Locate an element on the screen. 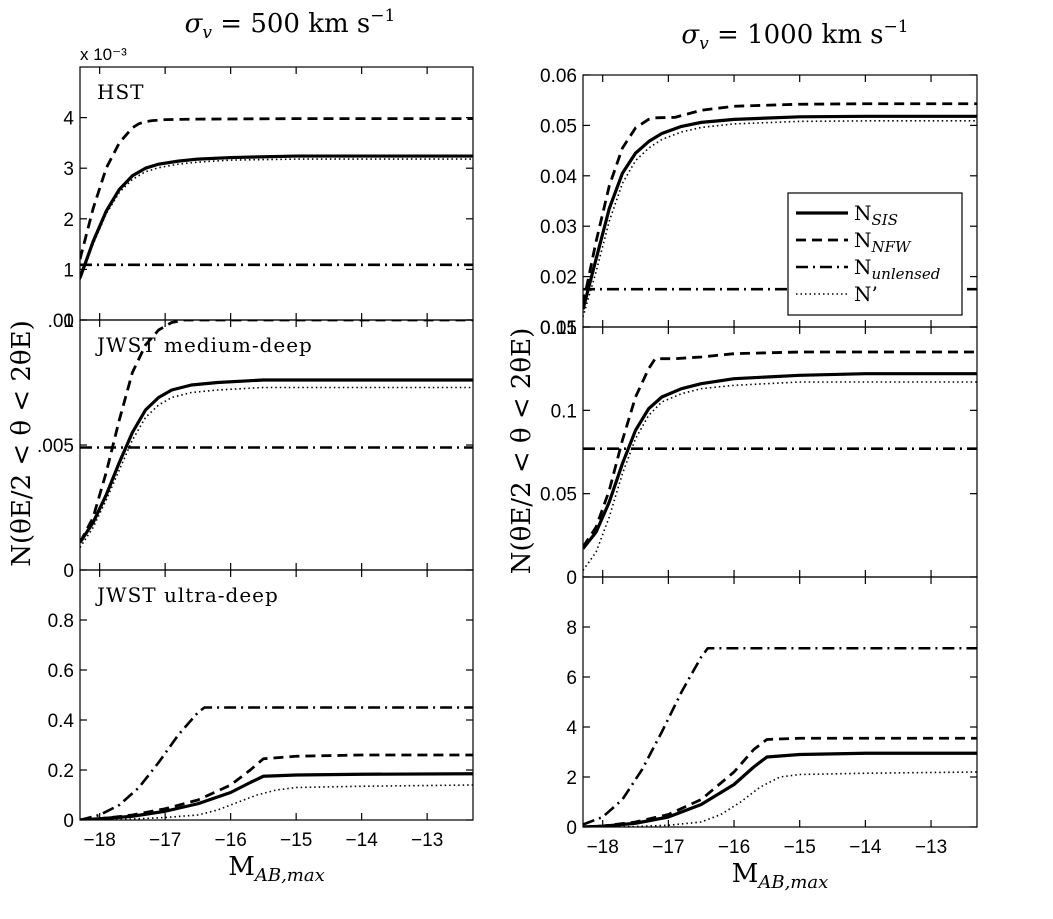 This screenshot has height=919, width=1053. y-tick-label: 0.04 is located at coordinates (558, 177).